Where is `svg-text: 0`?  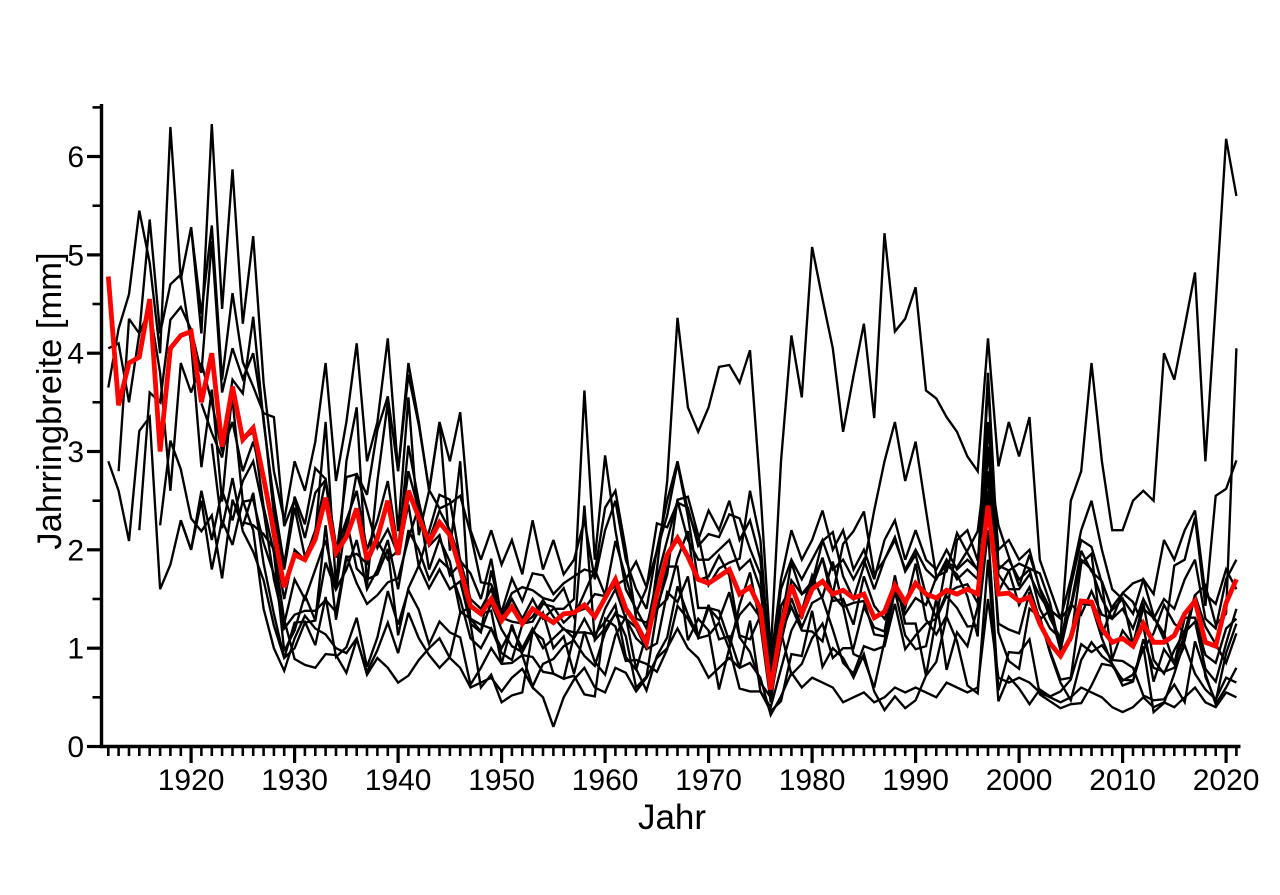
svg-text: 0 is located at coordinates (75, 747).